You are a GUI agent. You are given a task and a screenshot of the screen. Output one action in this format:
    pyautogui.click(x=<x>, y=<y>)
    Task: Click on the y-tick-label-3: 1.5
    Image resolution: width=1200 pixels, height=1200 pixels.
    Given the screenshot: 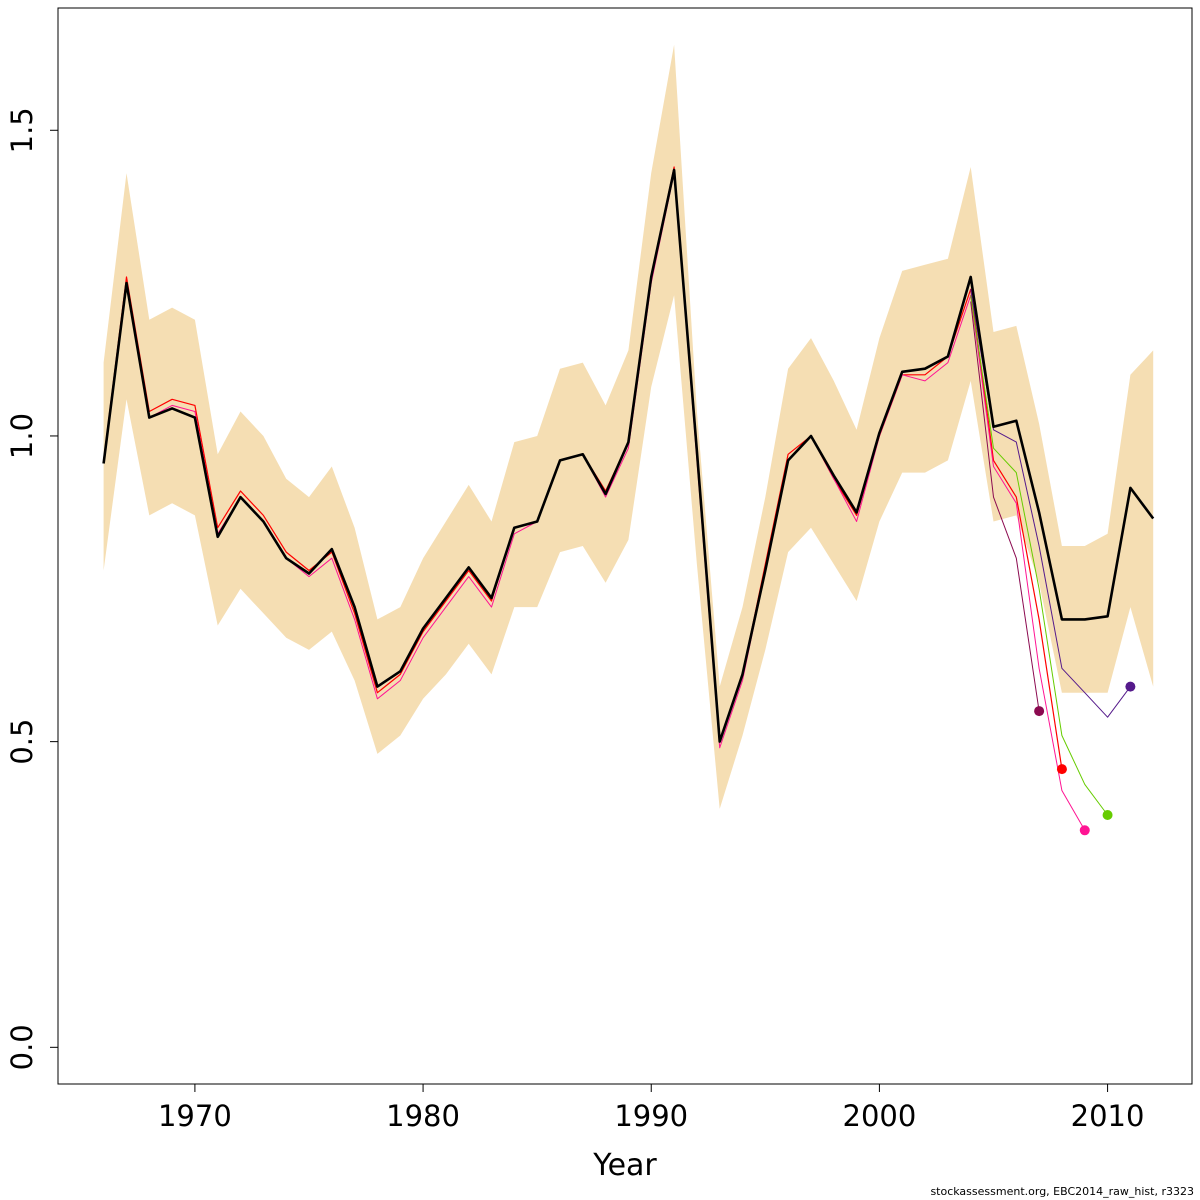 What is the action you would take?
    pyautogui.click(x=22, y=130)
    